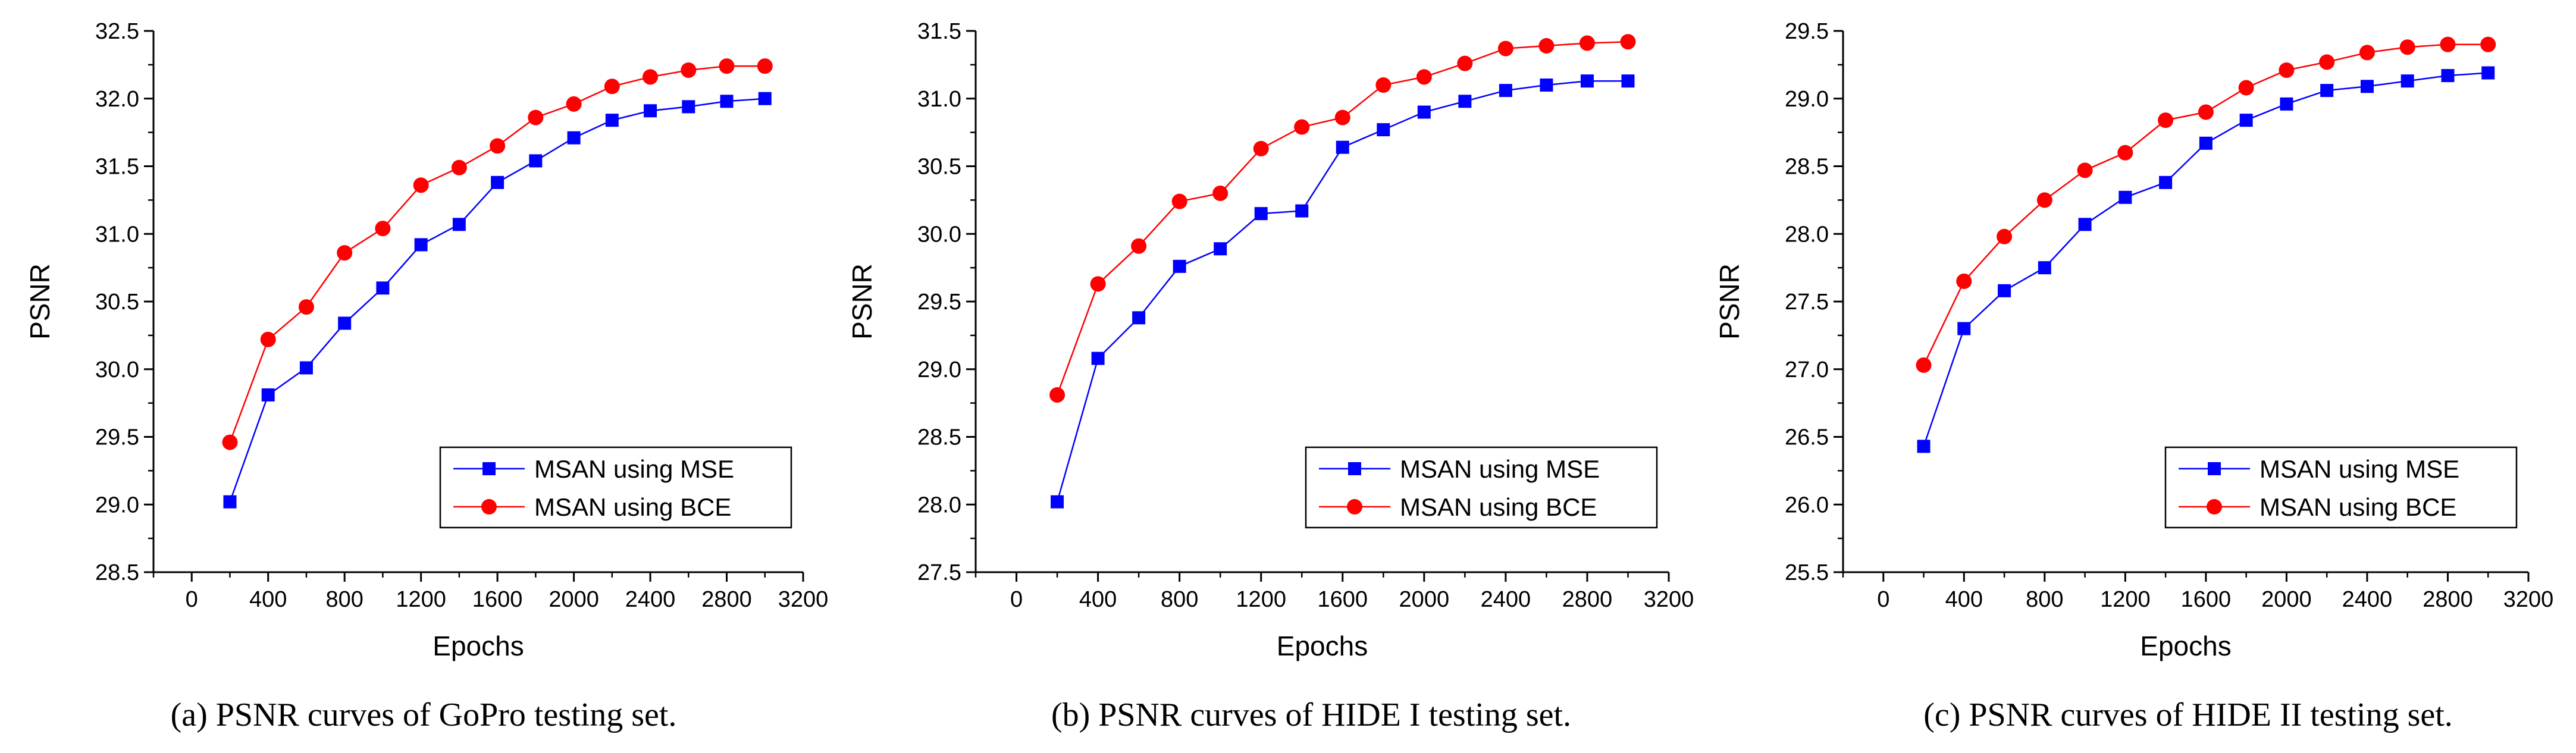  What do you see at coordinates (1807, 99) in the screenshot?
I see `y-tick-label: 29.0` at bounding box center [1807, 99].